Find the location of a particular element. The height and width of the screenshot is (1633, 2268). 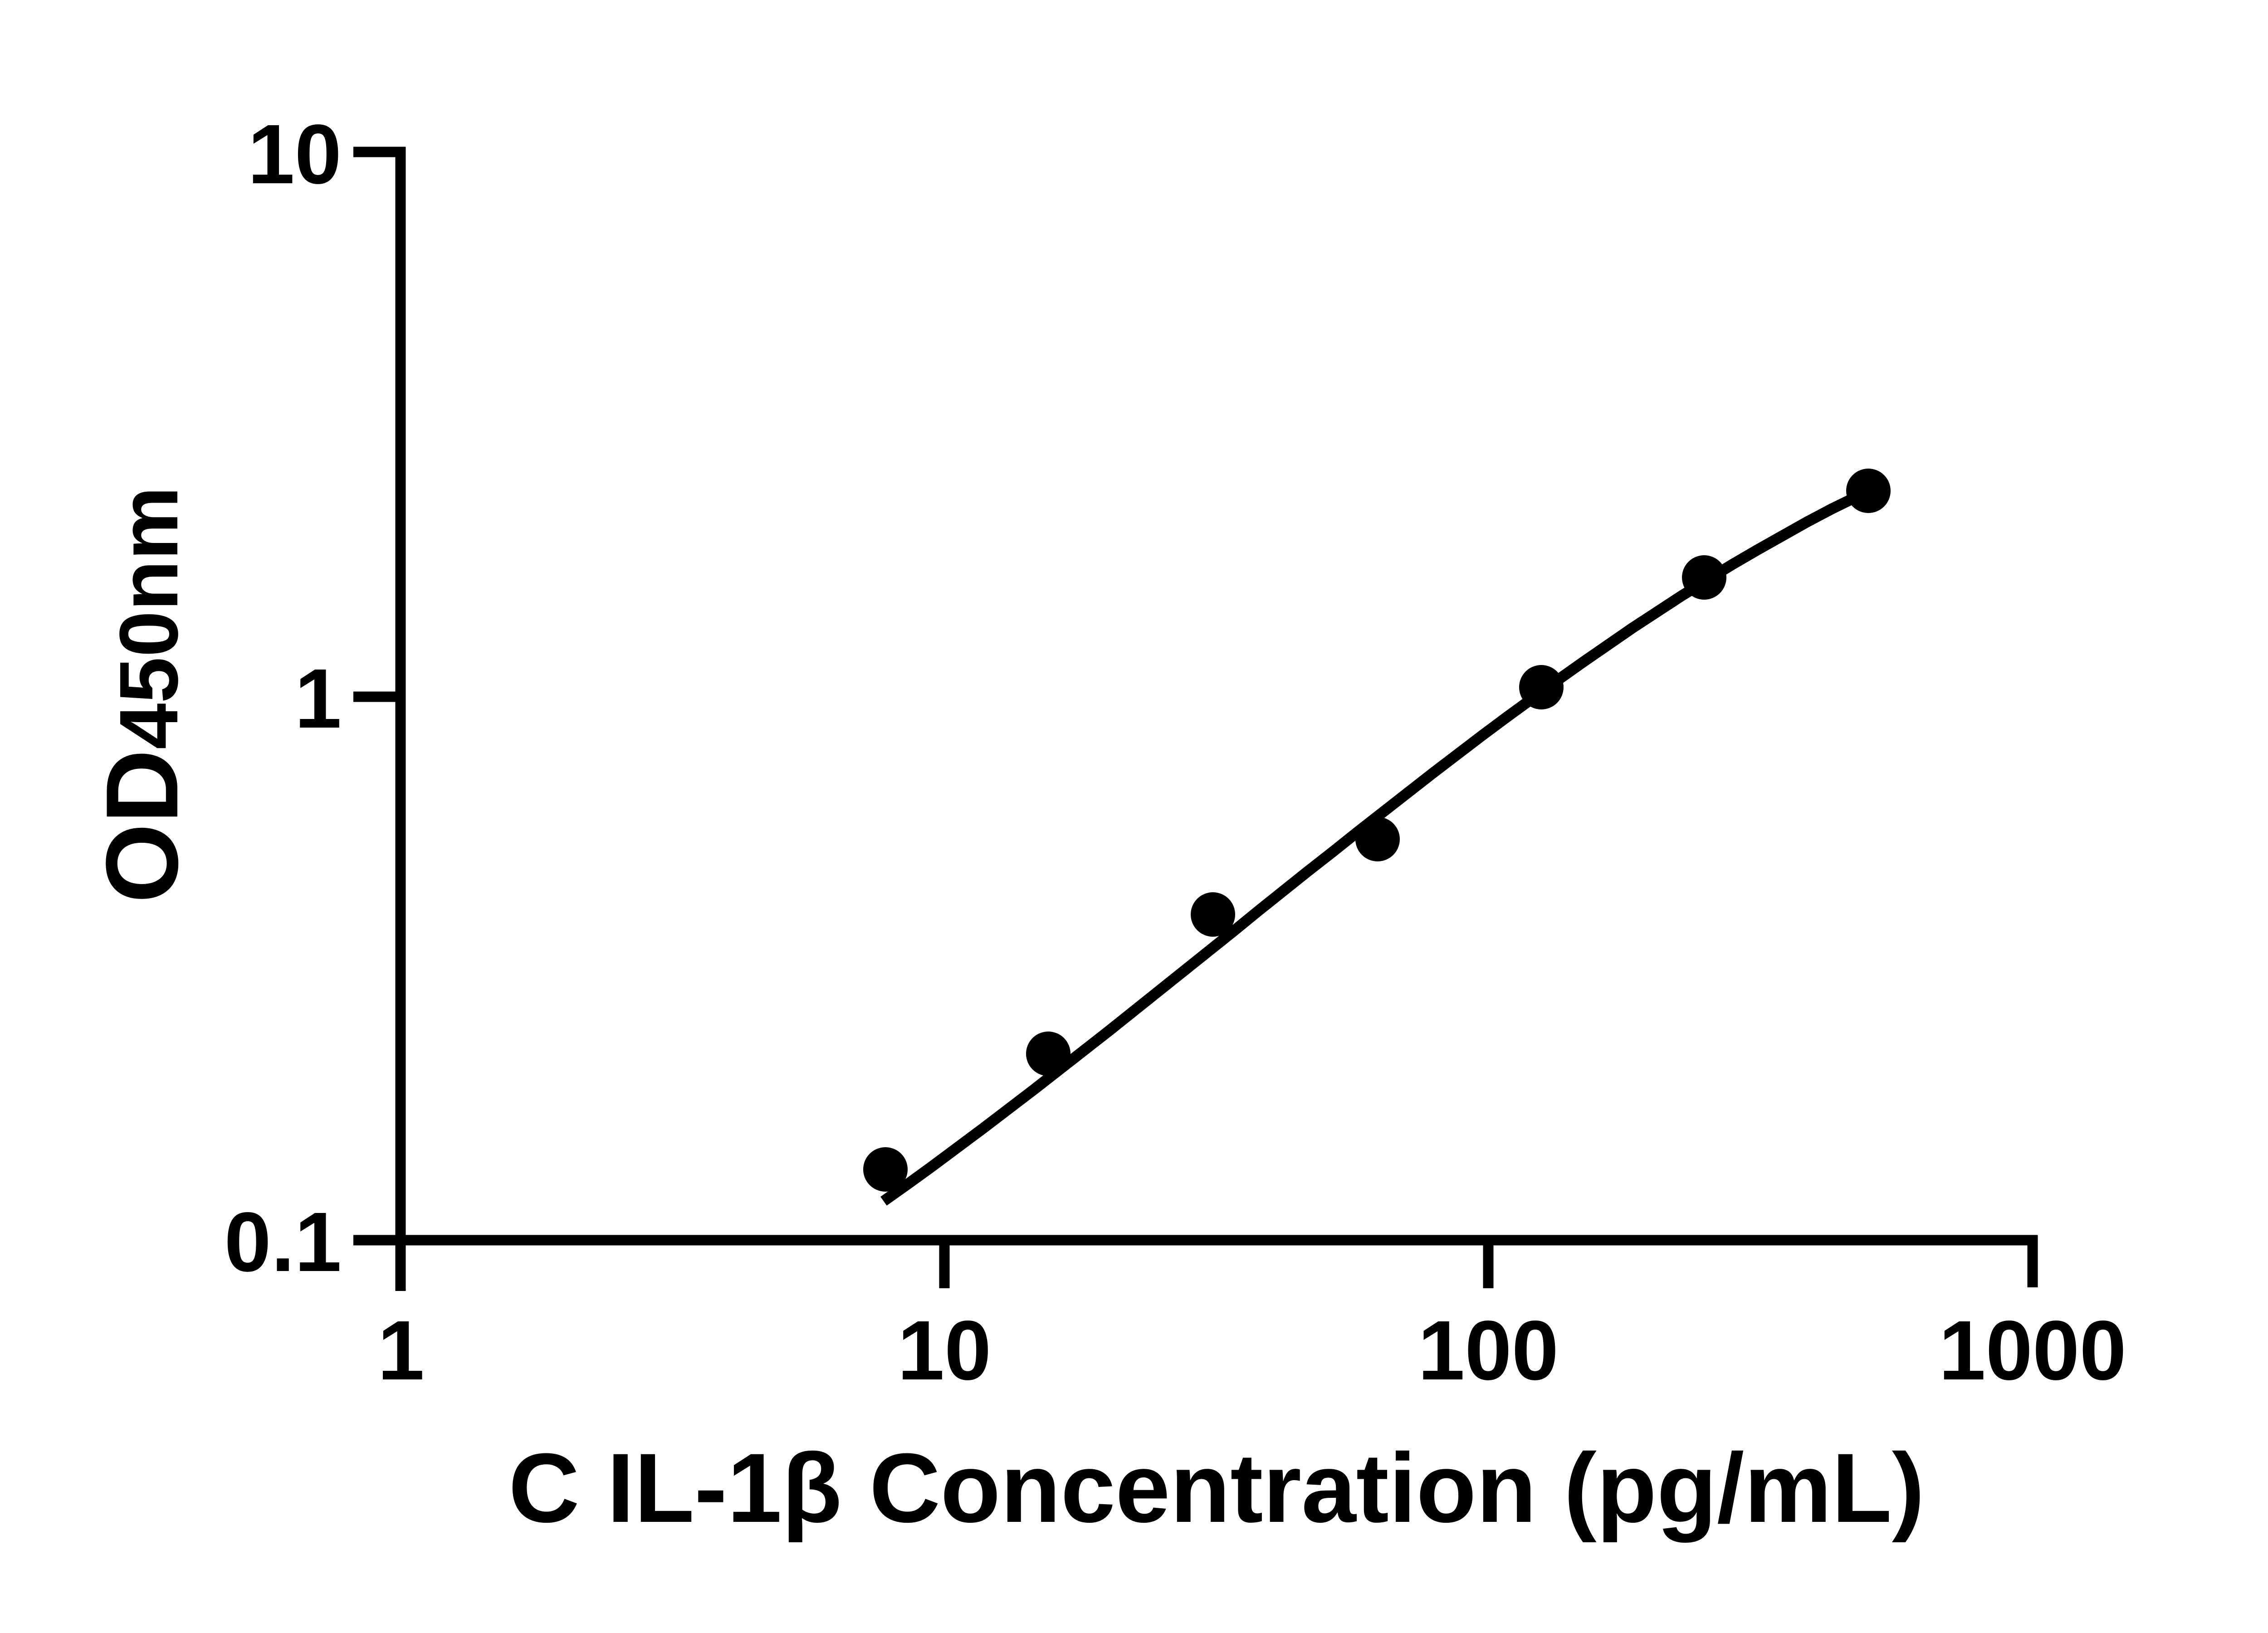

svg-text: 1000 is located at coordinates (2033, 1351).